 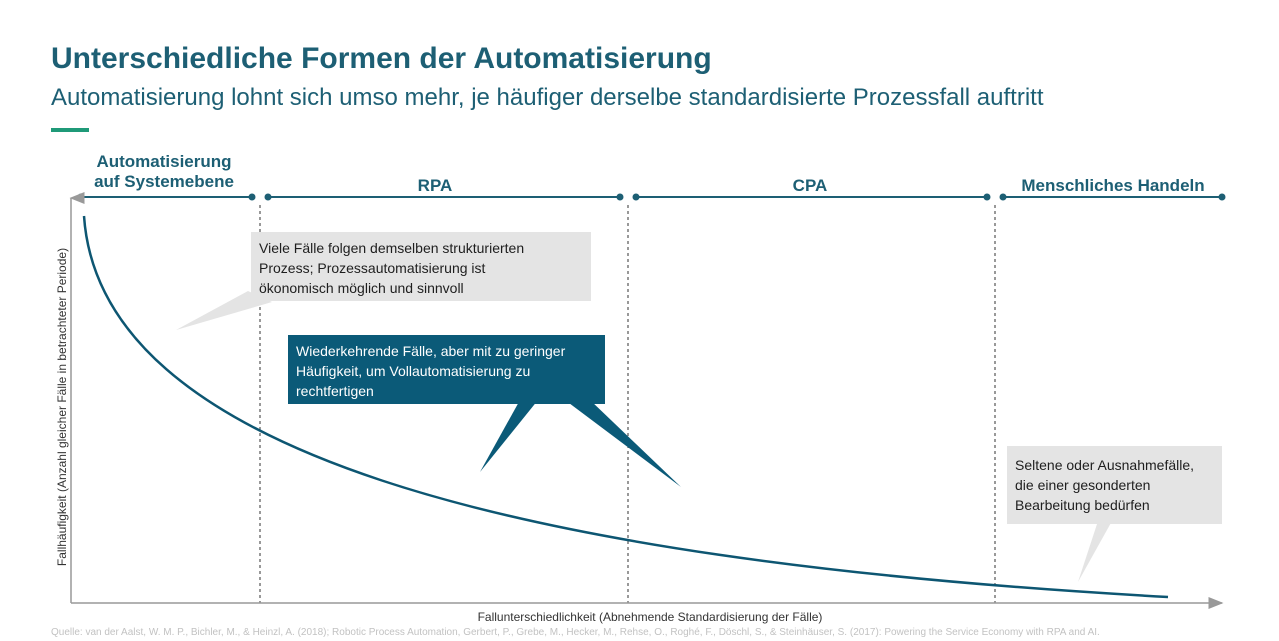 What do you see at coordinates (164, 181) in the screenshot?
I see `phase-label-system-line2: auf Systemebene` at bounding box center [164, 181].